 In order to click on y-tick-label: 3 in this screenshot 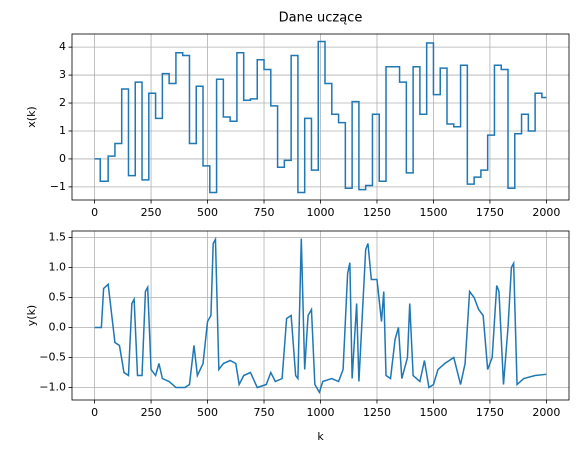, I will do `click(62, 74)`.